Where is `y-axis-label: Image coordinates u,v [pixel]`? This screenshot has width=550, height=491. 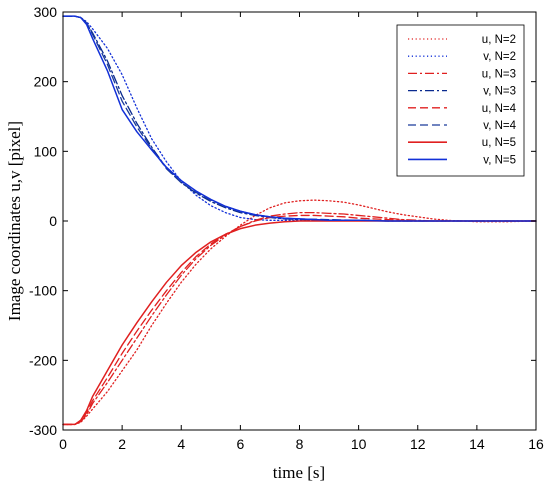
y-axis-label: Image coordinates u,v [pixel] is located at coordinates (14, 221).